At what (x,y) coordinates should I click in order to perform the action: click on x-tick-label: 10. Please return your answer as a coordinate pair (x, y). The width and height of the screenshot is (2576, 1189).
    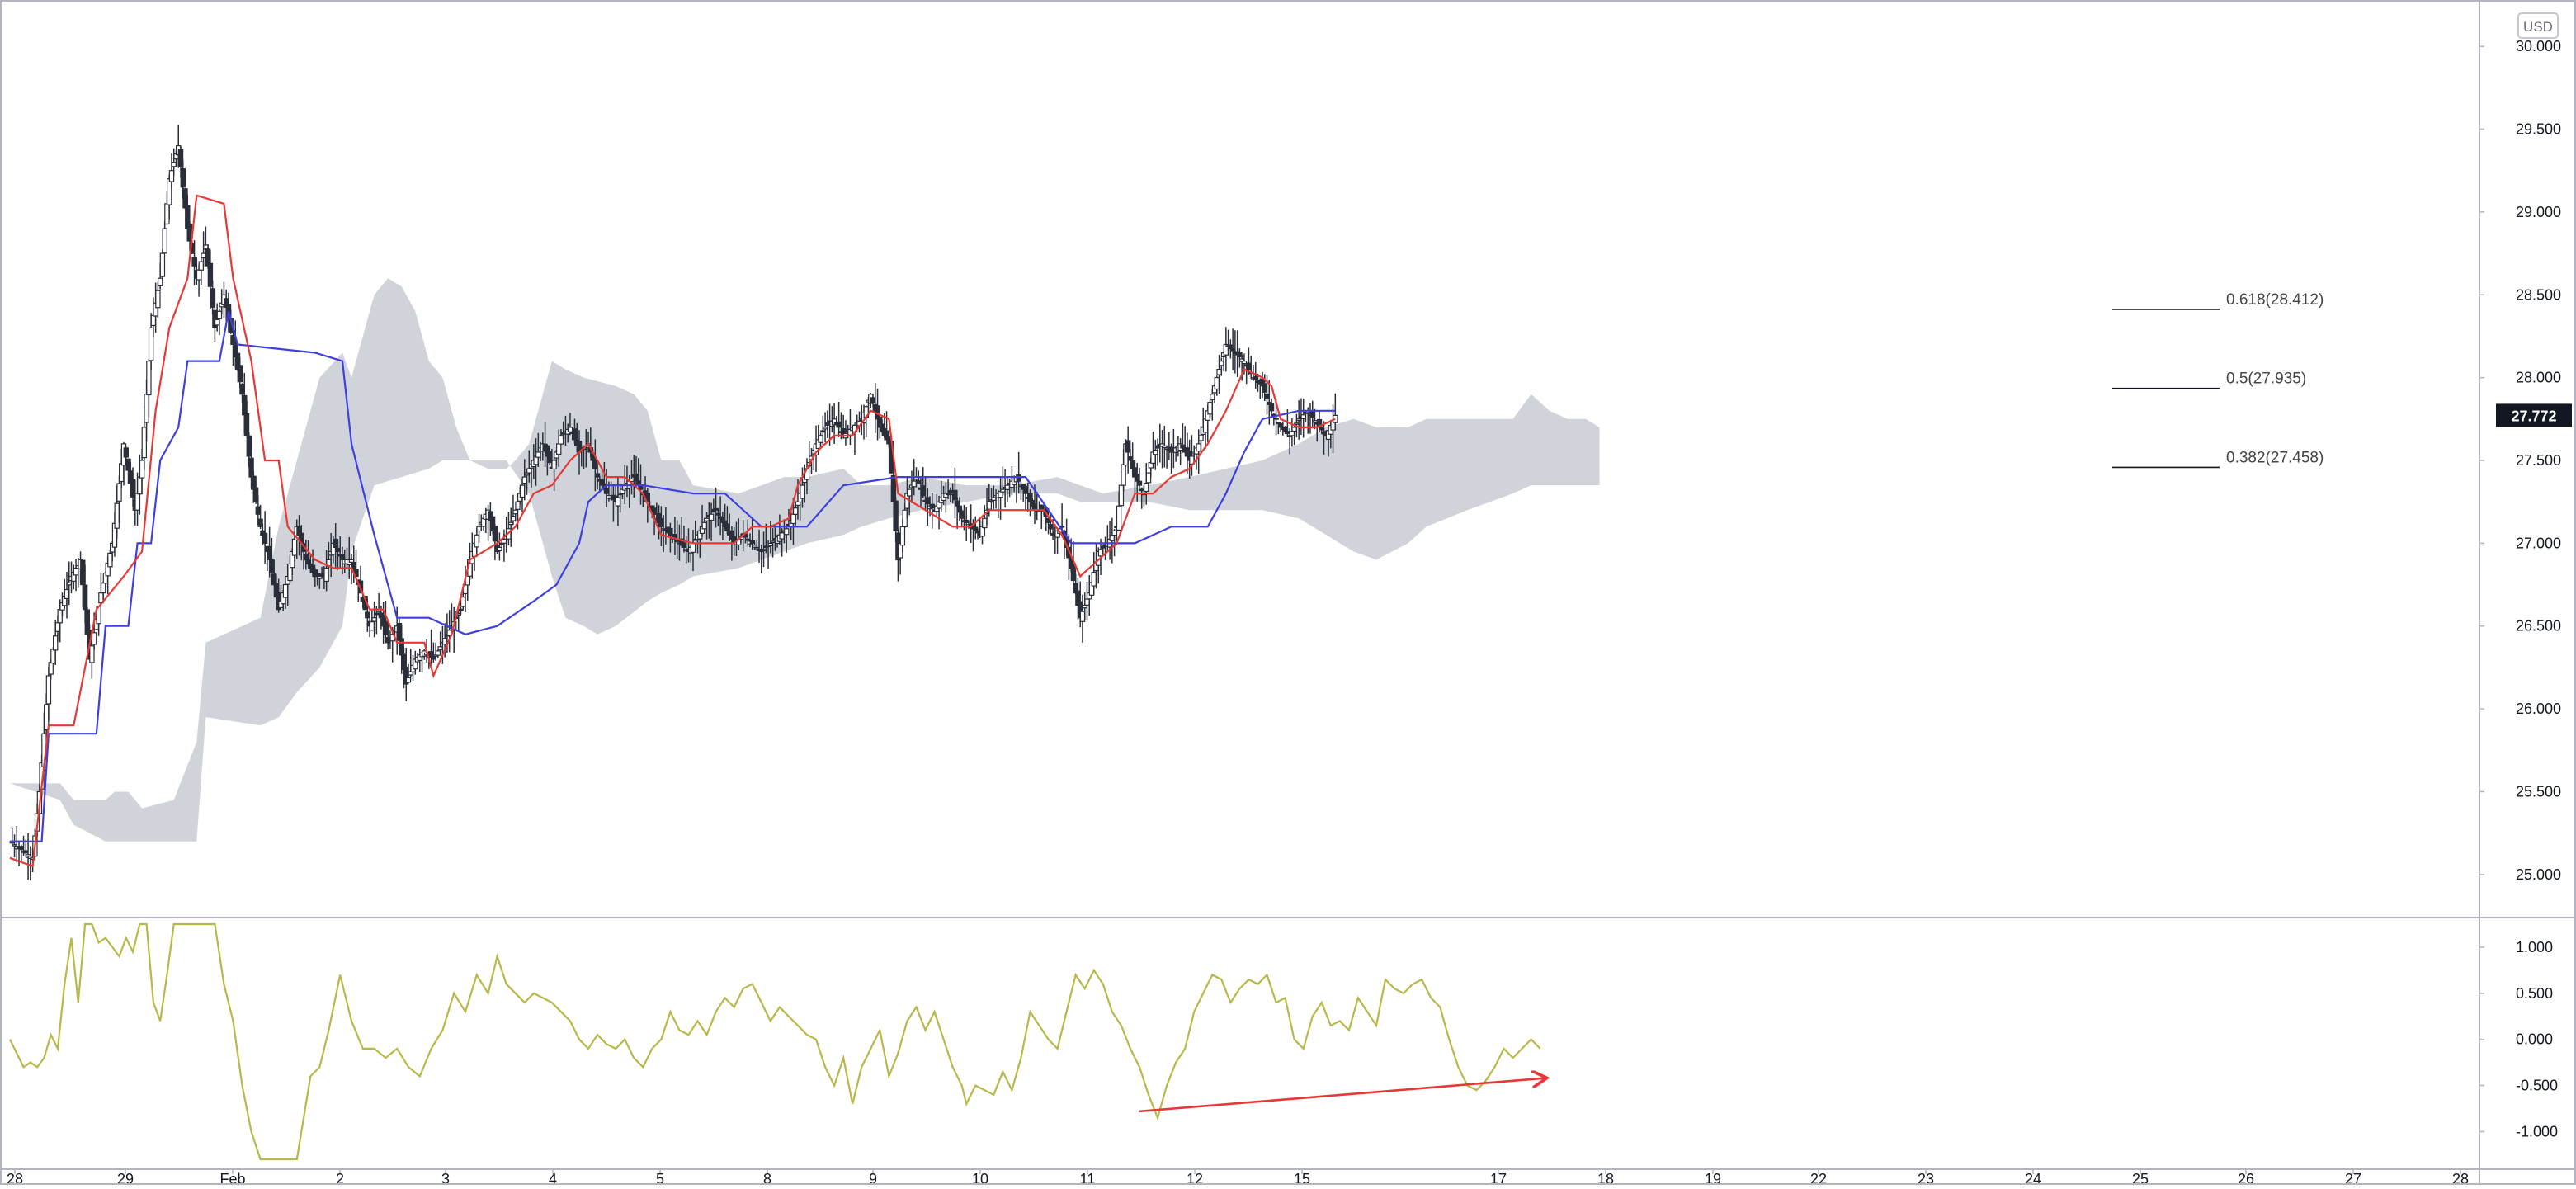
    Looking at the image, I should click on (980, 1178).